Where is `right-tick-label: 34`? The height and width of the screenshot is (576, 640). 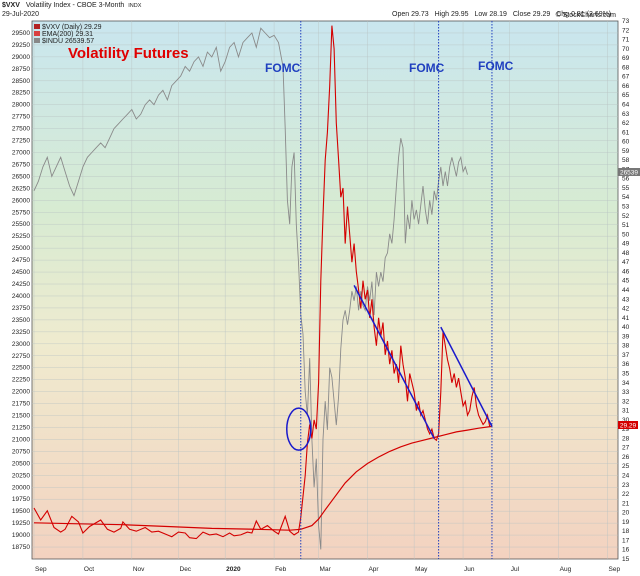
right-tick-label: 34 is located at coordinates (626, 383).